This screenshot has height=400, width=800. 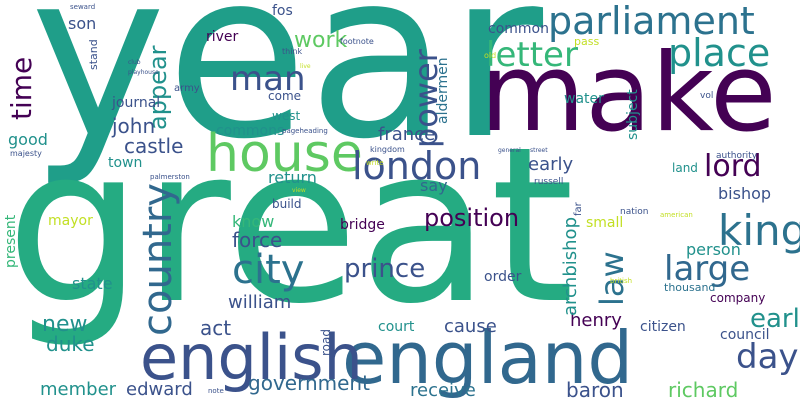 What do you see at coordinates (407, 134) in the screenshot?
I see `word-france: france` at bounding box center [407, 134].